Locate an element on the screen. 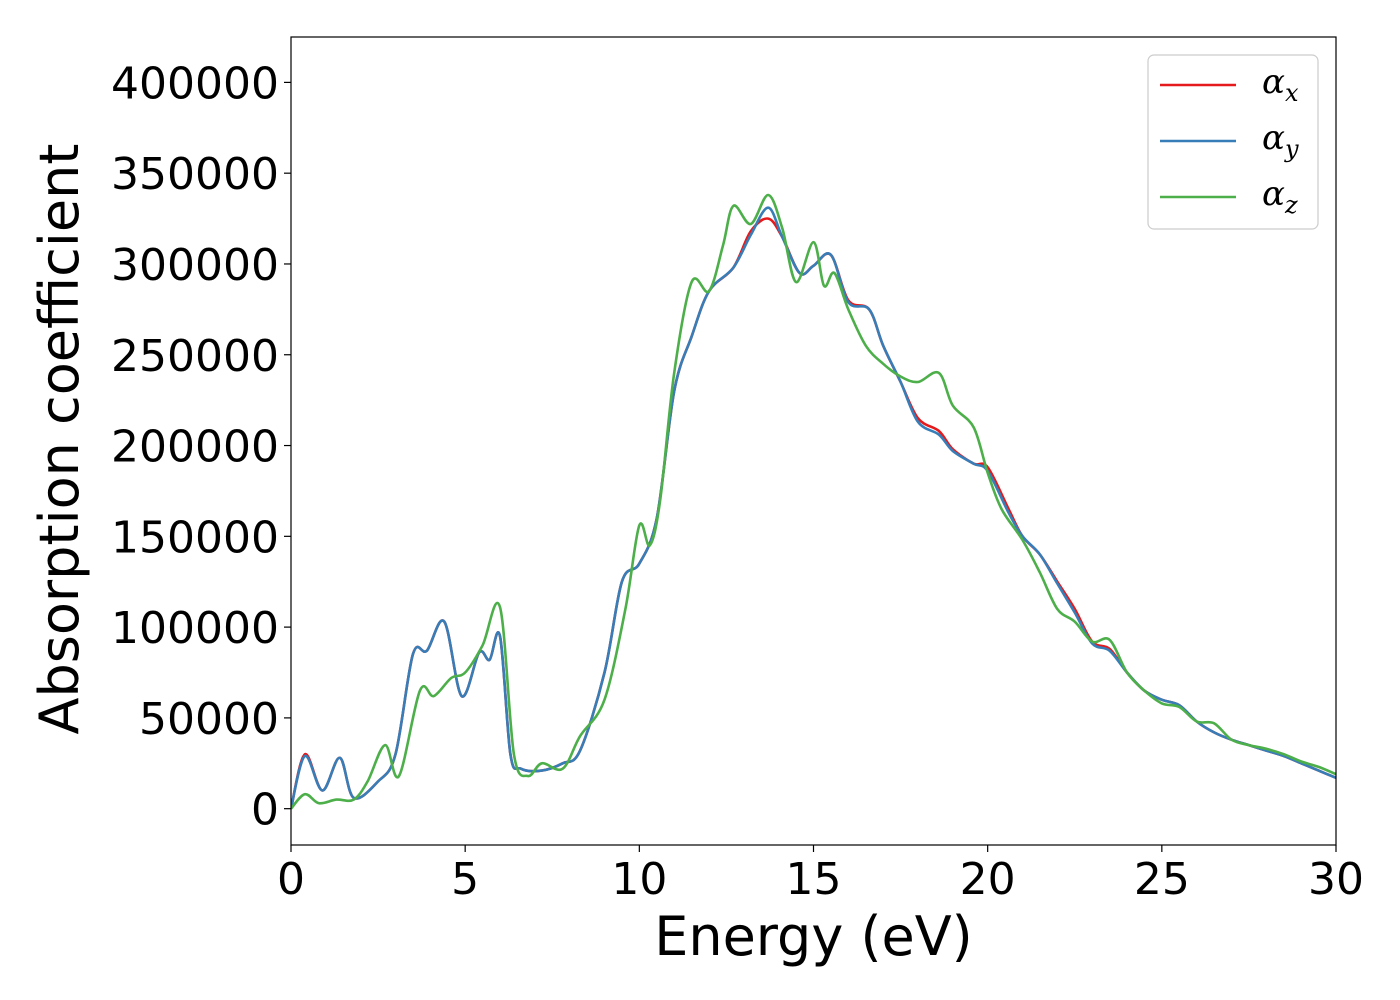 Image resolution: width=1400 pixels, height=1000 pixels. y-tick-label: 50000 is located at coordinates (209, 719).